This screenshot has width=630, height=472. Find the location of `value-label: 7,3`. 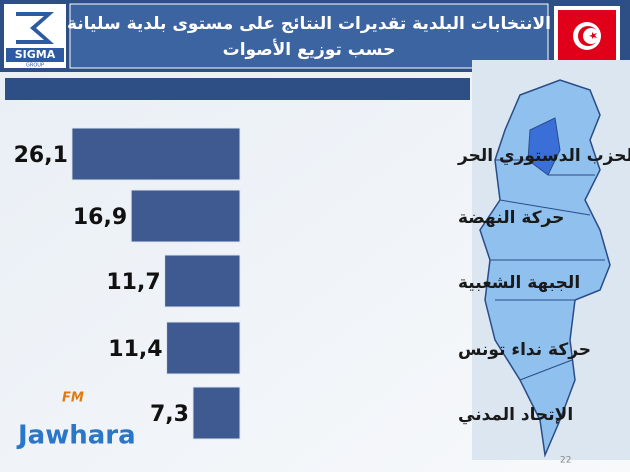

value-label: 7,3 is located at coordinates (169, 414).